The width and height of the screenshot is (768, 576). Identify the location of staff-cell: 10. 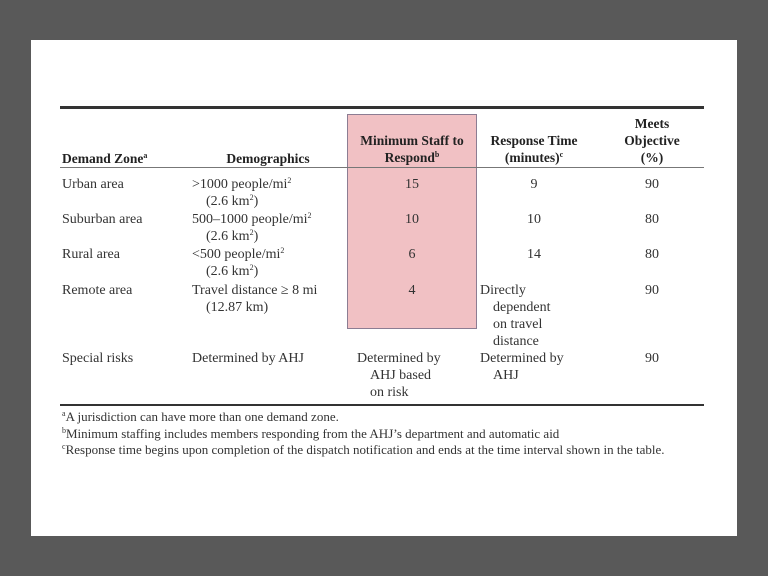
(412, 219).